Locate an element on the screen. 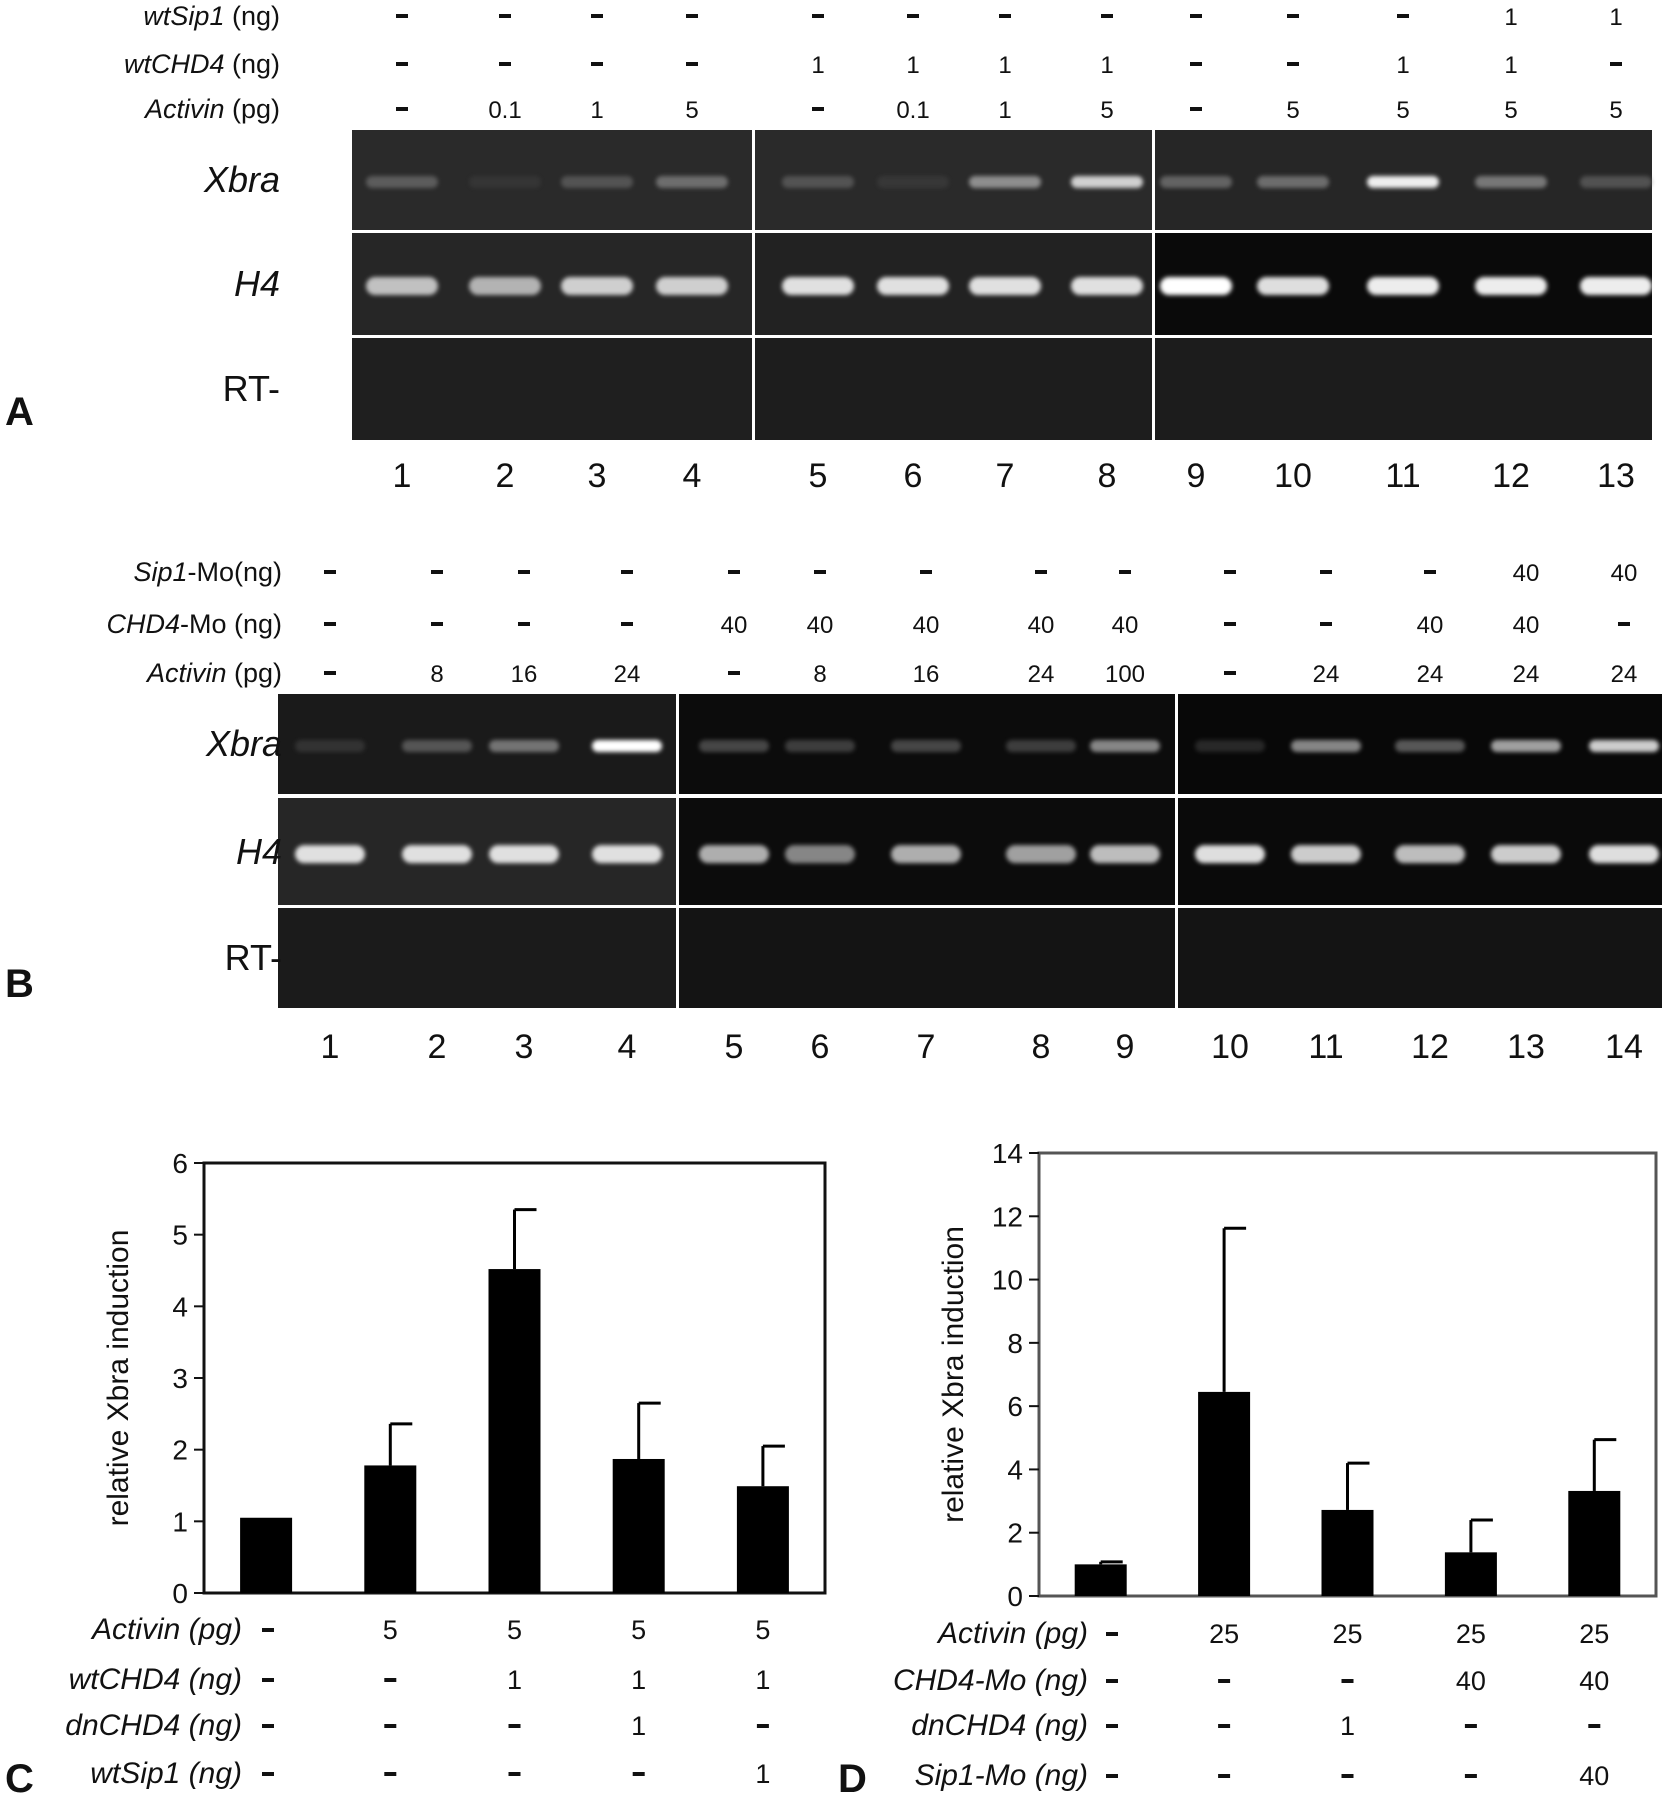  lane-number: 2 is located at coordinates (505, 476).